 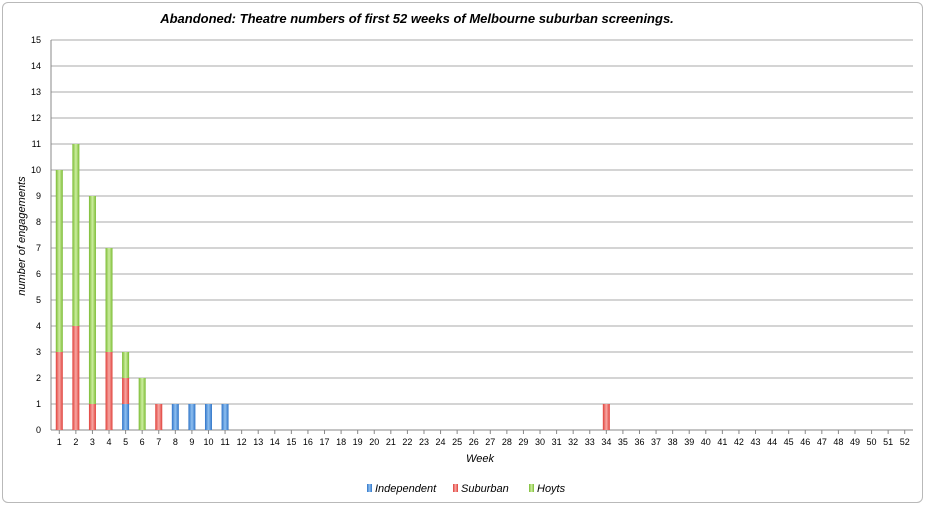 What do you see at coordinates (706, 442) in the screenshot?
I see `x-tick-label: 40` at bounding box center [706, 442].